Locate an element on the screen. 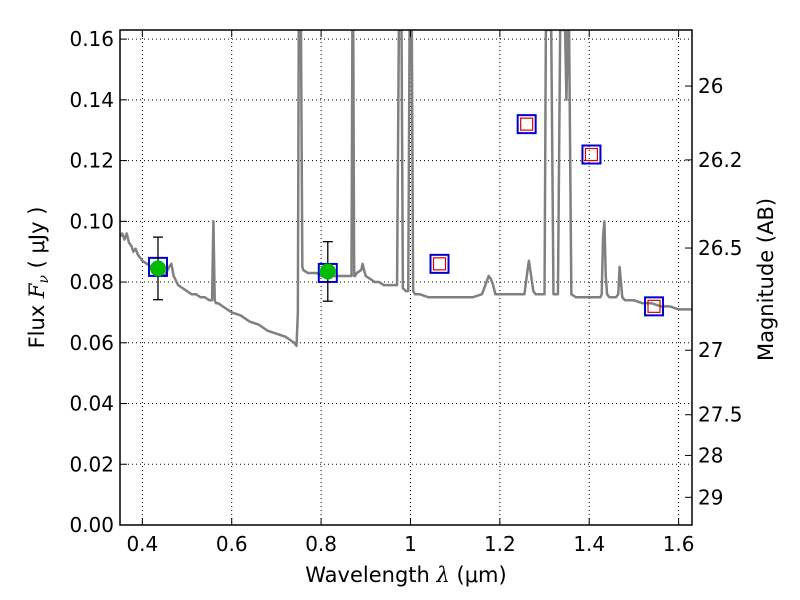  y2-tick-label: 26.2 is located at coordinates (720, 160).